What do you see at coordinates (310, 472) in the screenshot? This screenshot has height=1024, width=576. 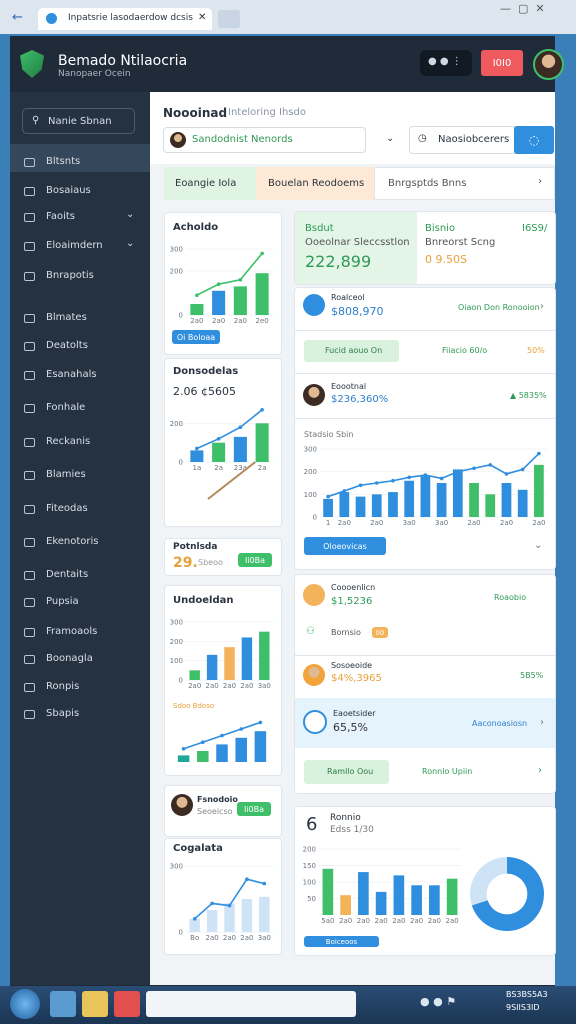 I see `y-tick-label: 200` at bounding box center [310, 472].